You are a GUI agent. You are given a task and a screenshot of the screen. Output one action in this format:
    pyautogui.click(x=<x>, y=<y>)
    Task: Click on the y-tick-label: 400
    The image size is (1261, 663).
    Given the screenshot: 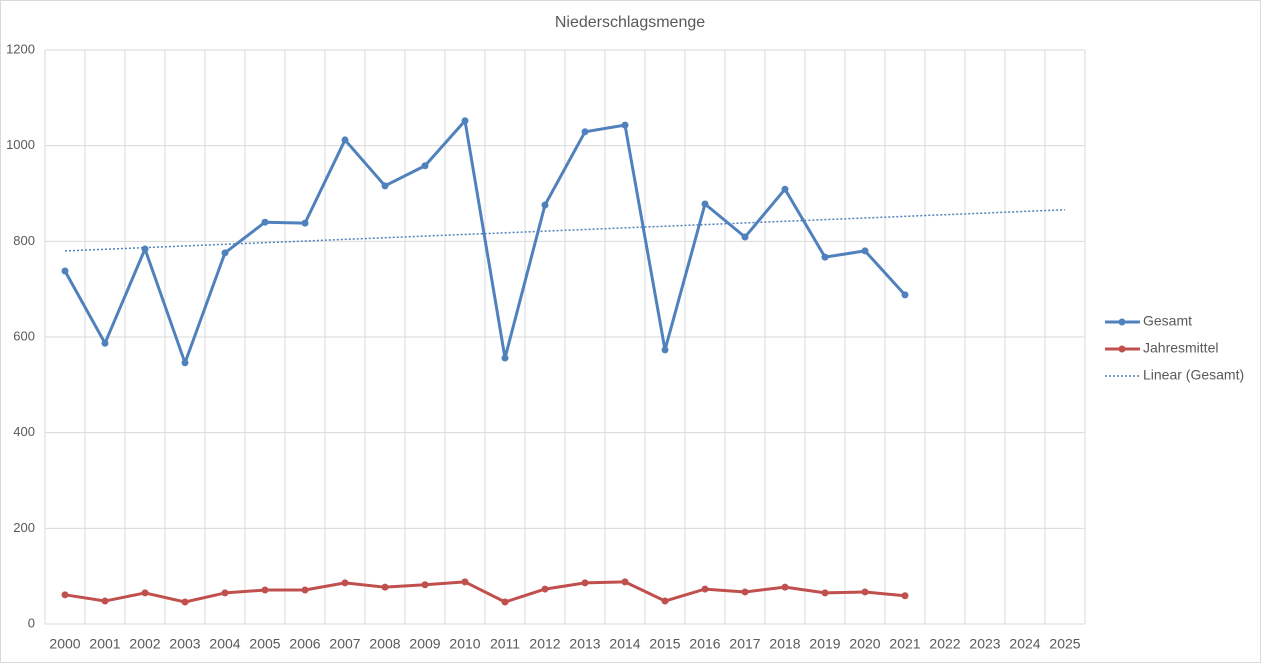 What is the action you would take?
    pyautogui.click(x=24, y=431)
    